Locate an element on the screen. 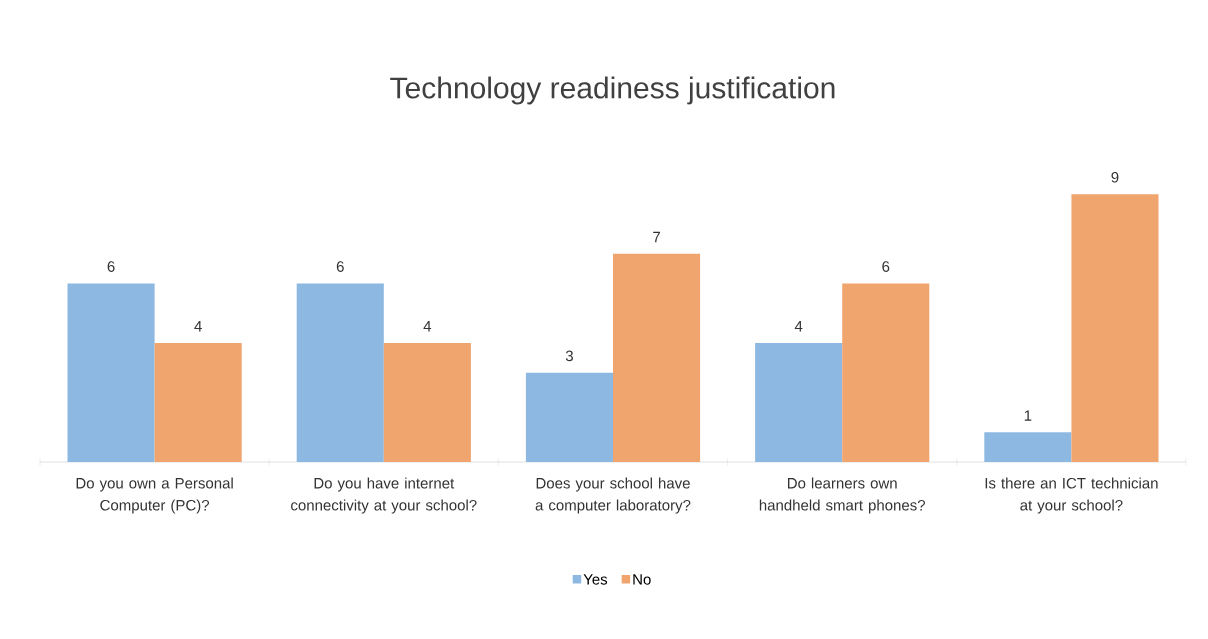 The width and height of the screenshot is (1208, 639). legend-label: Yes is located at coordinates (595, 579).